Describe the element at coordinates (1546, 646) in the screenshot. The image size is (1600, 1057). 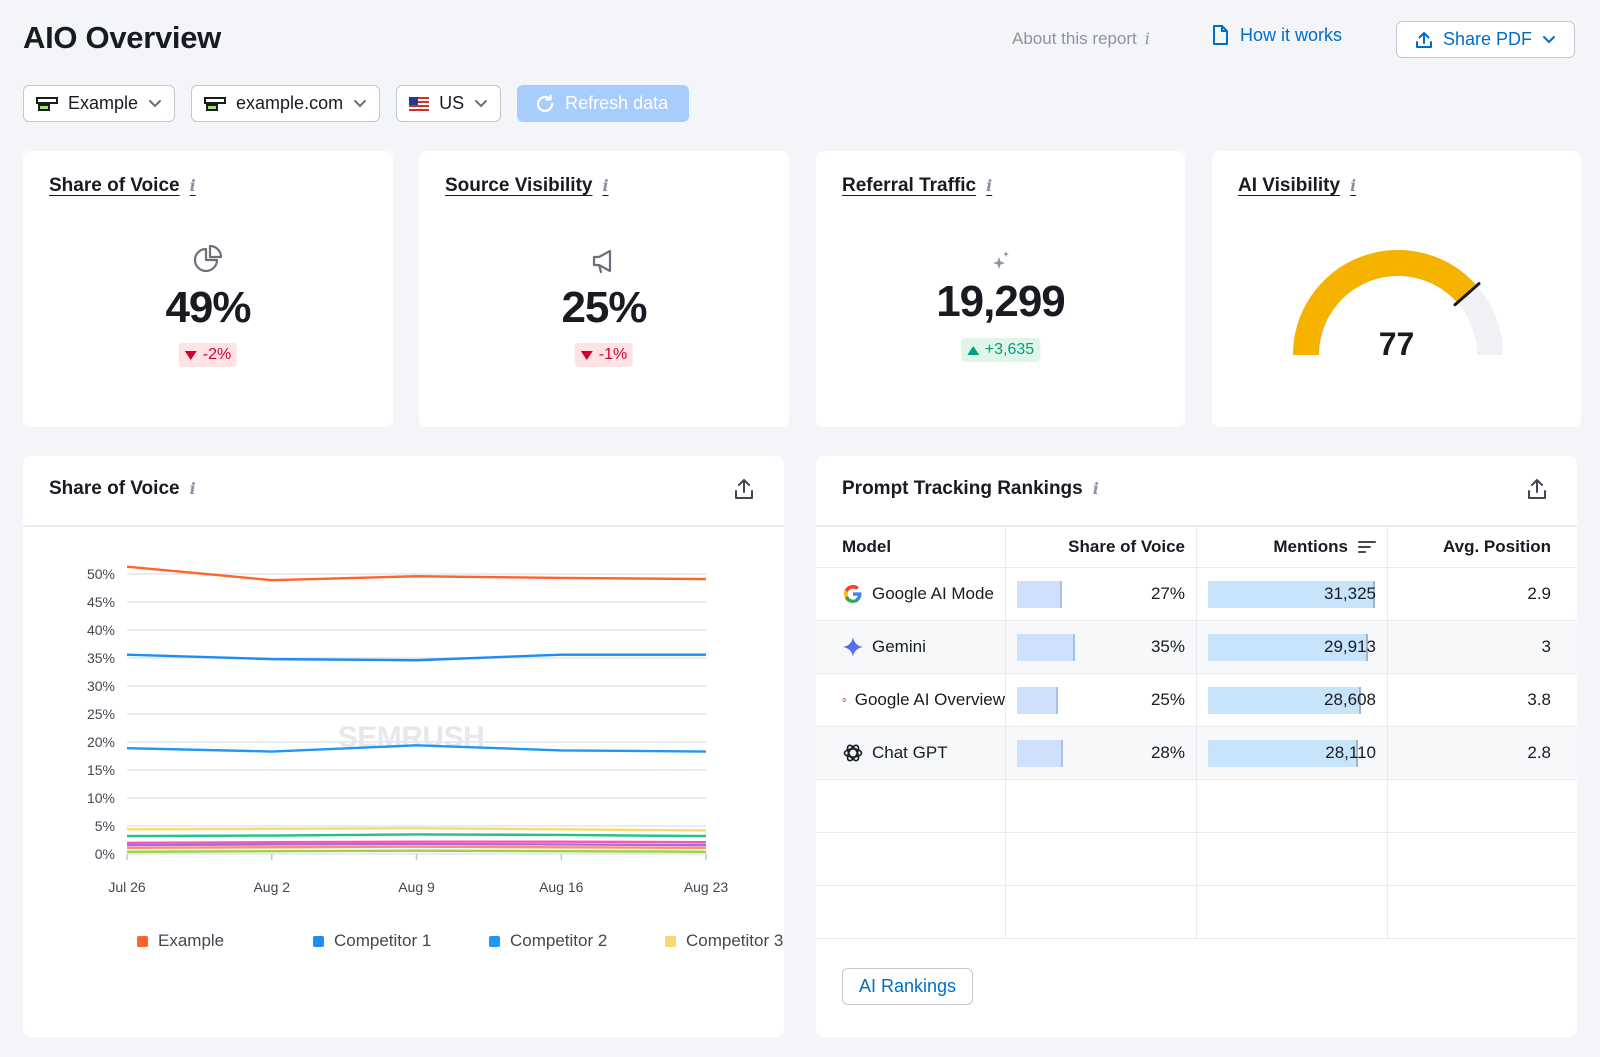
I see `avg-position-value: 3` at that location.